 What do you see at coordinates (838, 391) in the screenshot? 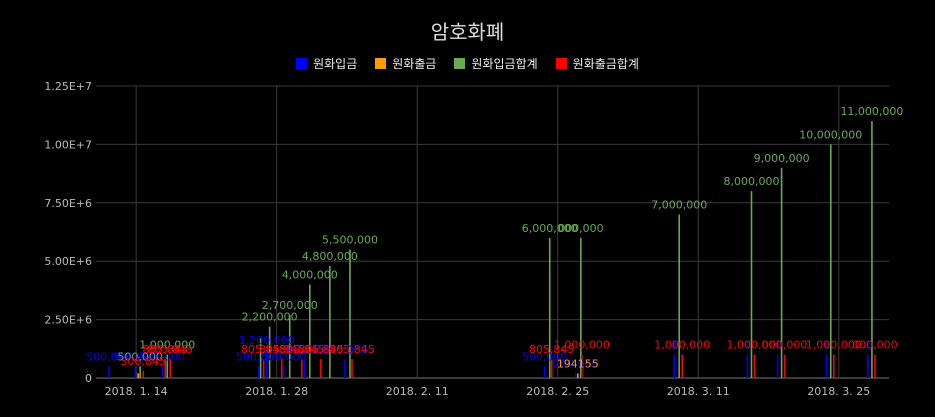
I see `x-tick-label: 2018. 3. 25` at bounding box center [838, 391].